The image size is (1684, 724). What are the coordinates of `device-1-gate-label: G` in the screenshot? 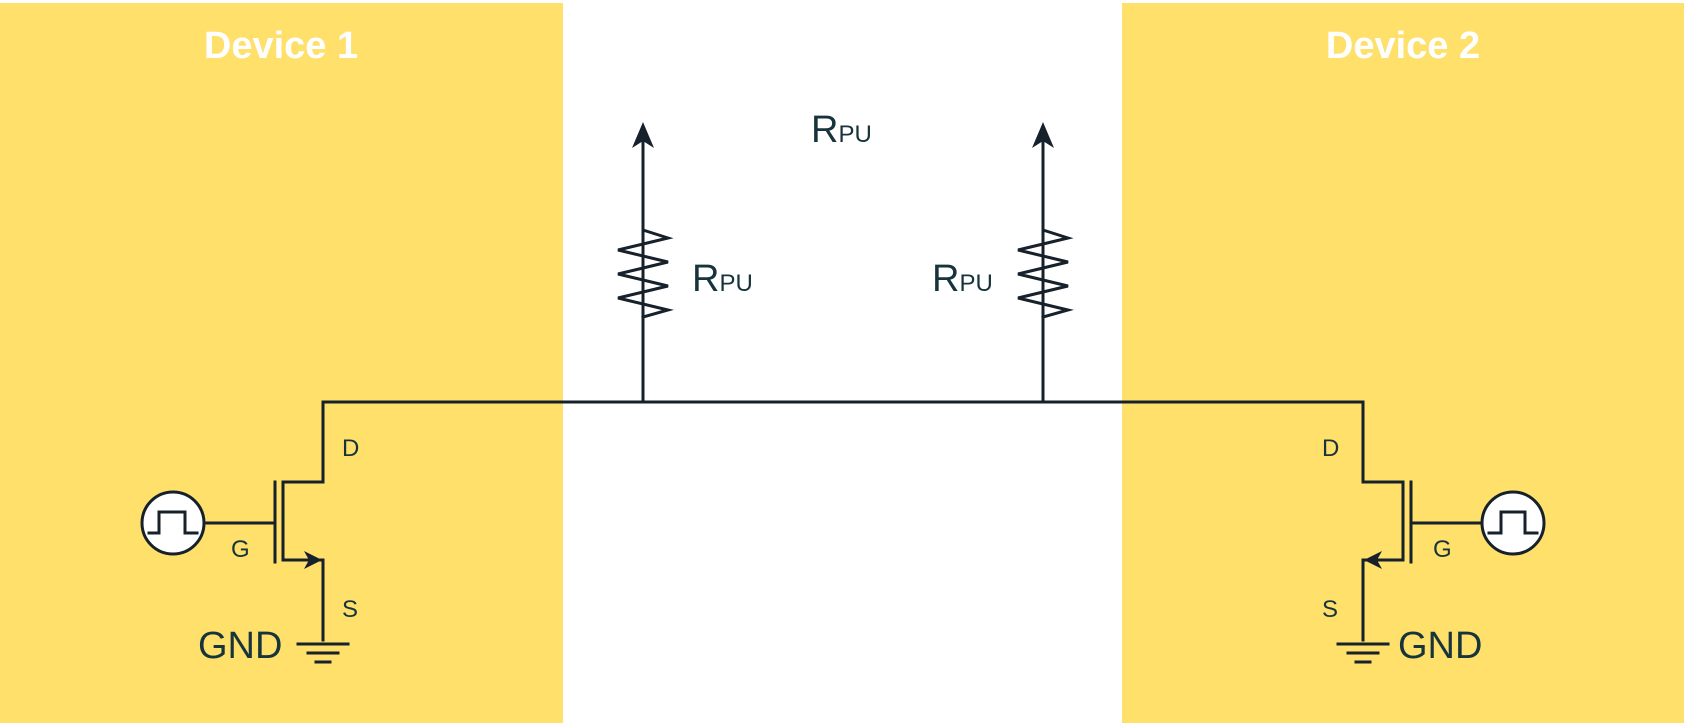 It's located at (240, 549).